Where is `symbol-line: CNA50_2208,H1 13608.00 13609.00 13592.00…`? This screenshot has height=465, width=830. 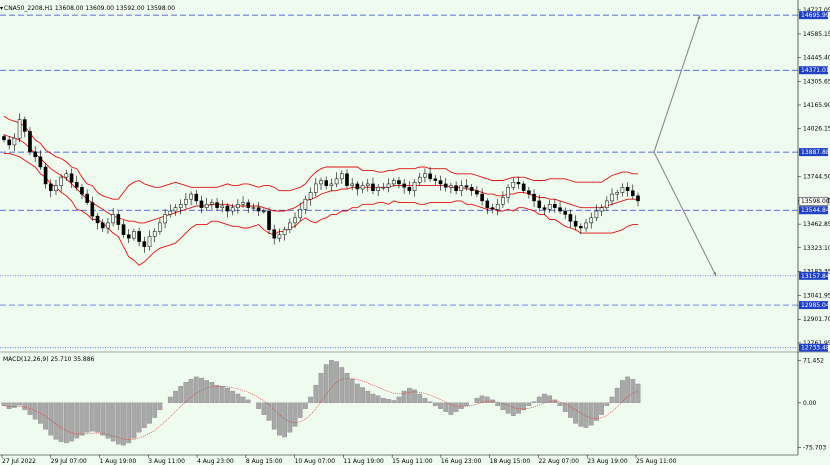
symbol-line: CNA50_2208,H1 13608.00 13609.00 13592.00… is located at coordinates (89, 8).